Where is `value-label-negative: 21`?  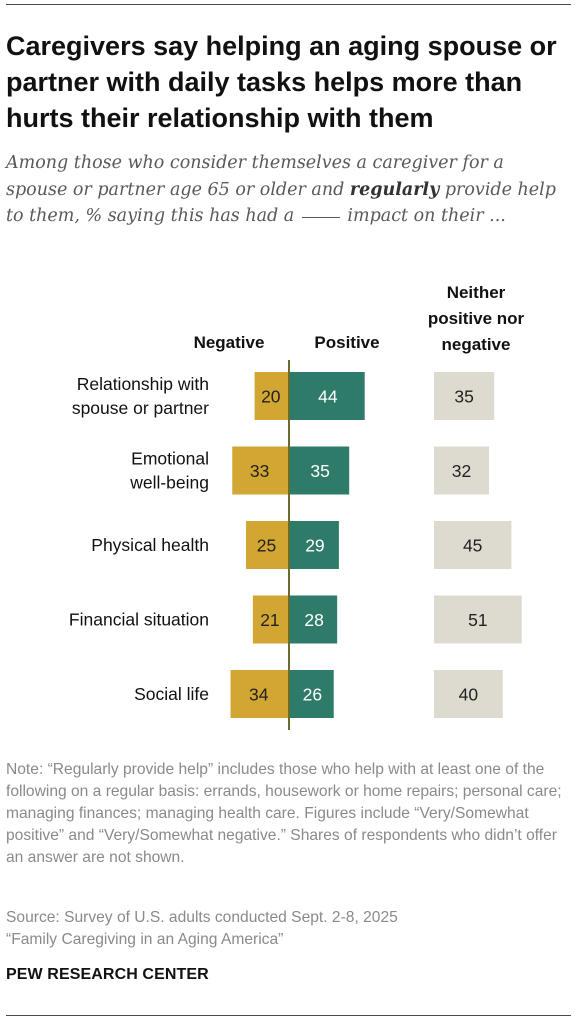 value-label-negative: 21 is located at coordinates (269, 620).